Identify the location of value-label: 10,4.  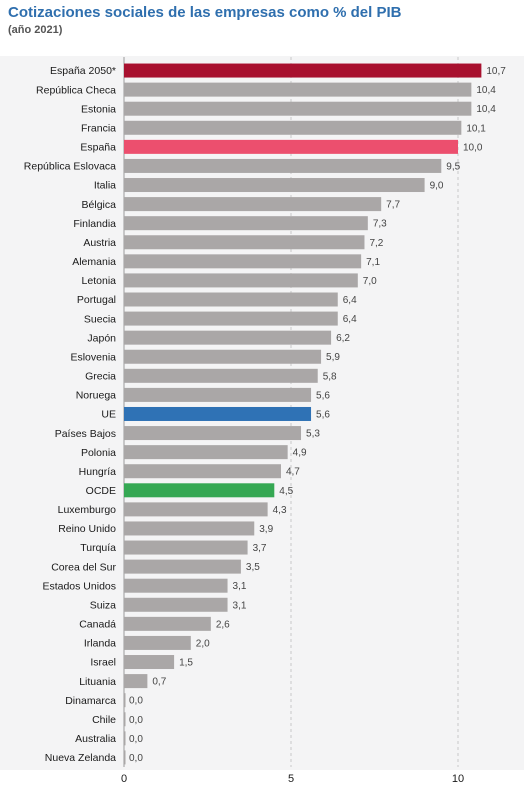
(486, 109).